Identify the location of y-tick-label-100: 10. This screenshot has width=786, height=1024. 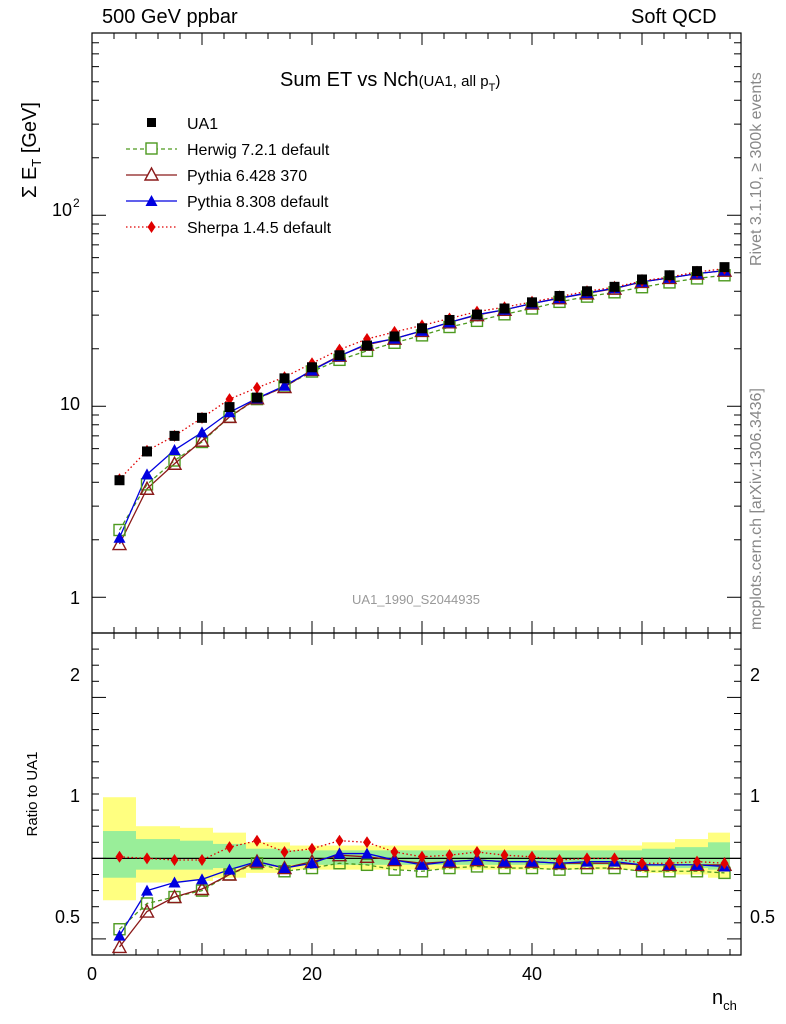
(62, 210).